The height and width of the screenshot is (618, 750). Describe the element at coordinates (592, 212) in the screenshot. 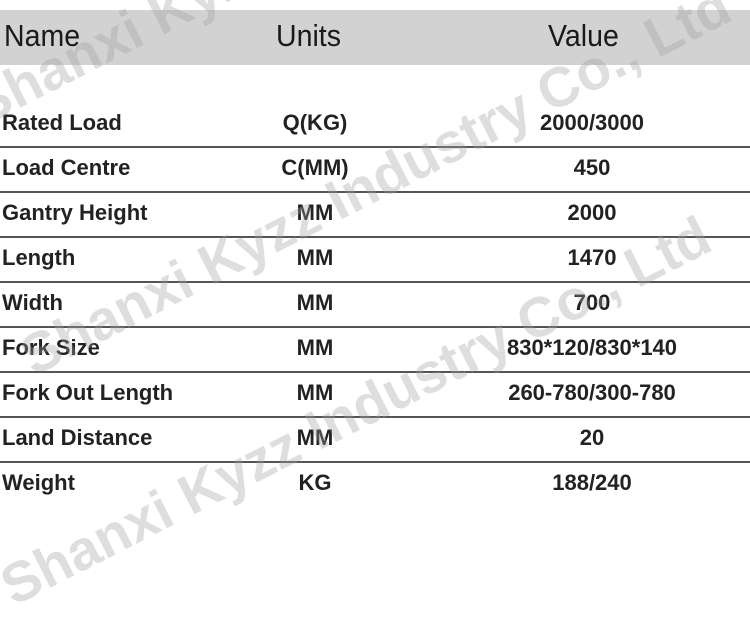

I see `cell-value: 2000` at that location.